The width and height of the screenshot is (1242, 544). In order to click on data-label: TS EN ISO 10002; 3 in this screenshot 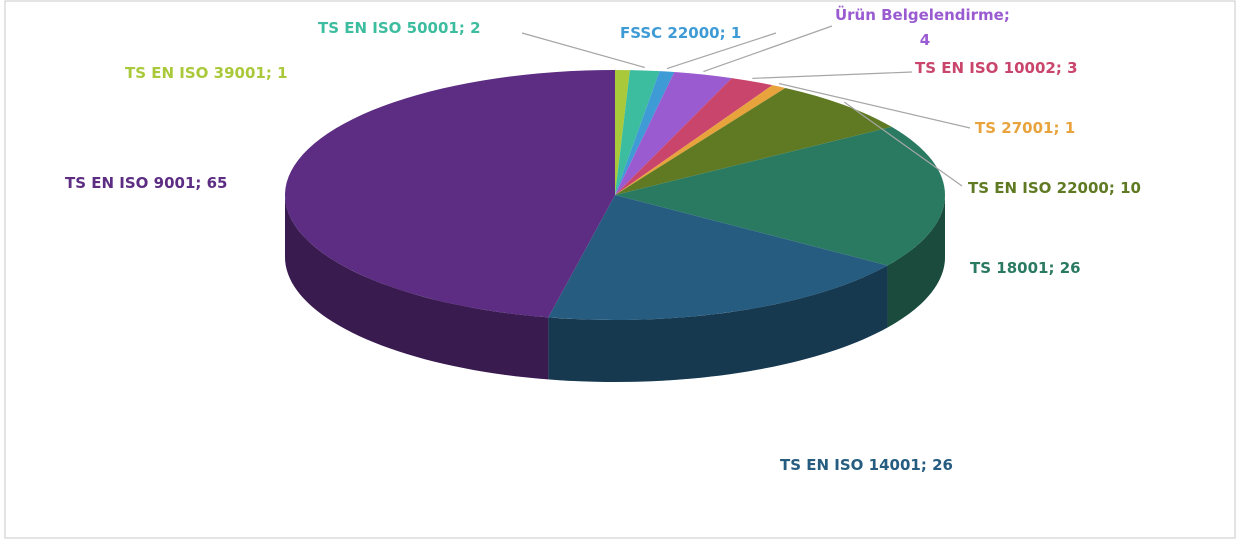, I will do `click(996, 68)`.